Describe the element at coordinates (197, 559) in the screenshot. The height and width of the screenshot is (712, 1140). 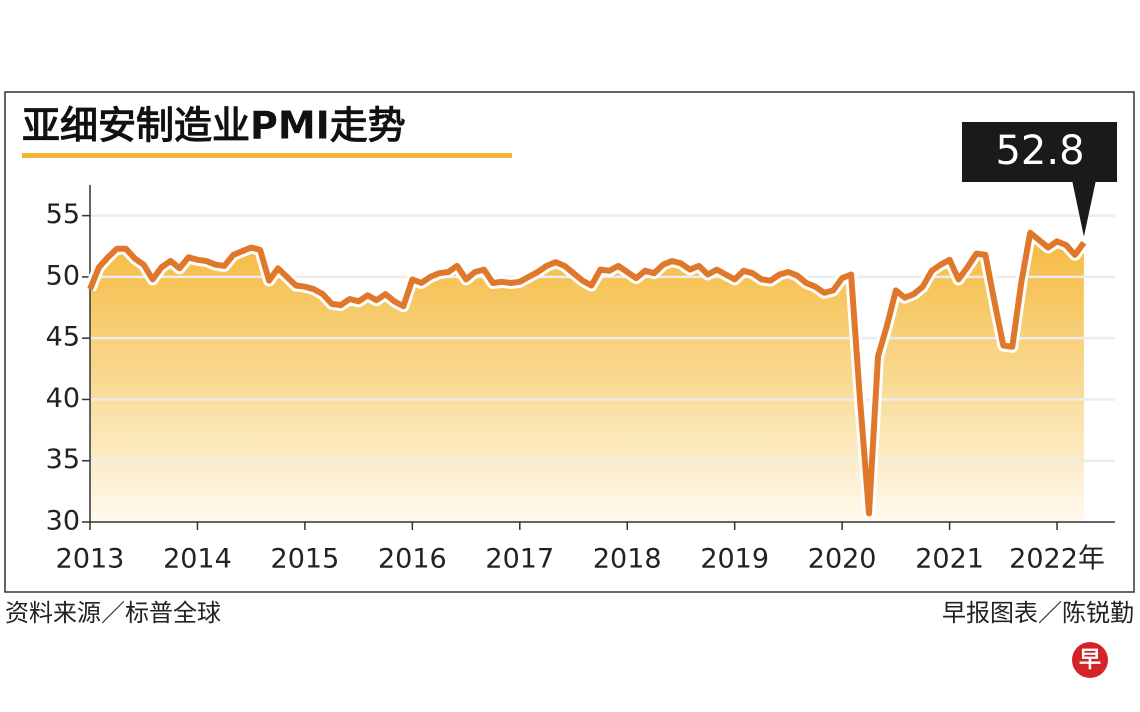
I see `x-tick-label: 2014` at that location.